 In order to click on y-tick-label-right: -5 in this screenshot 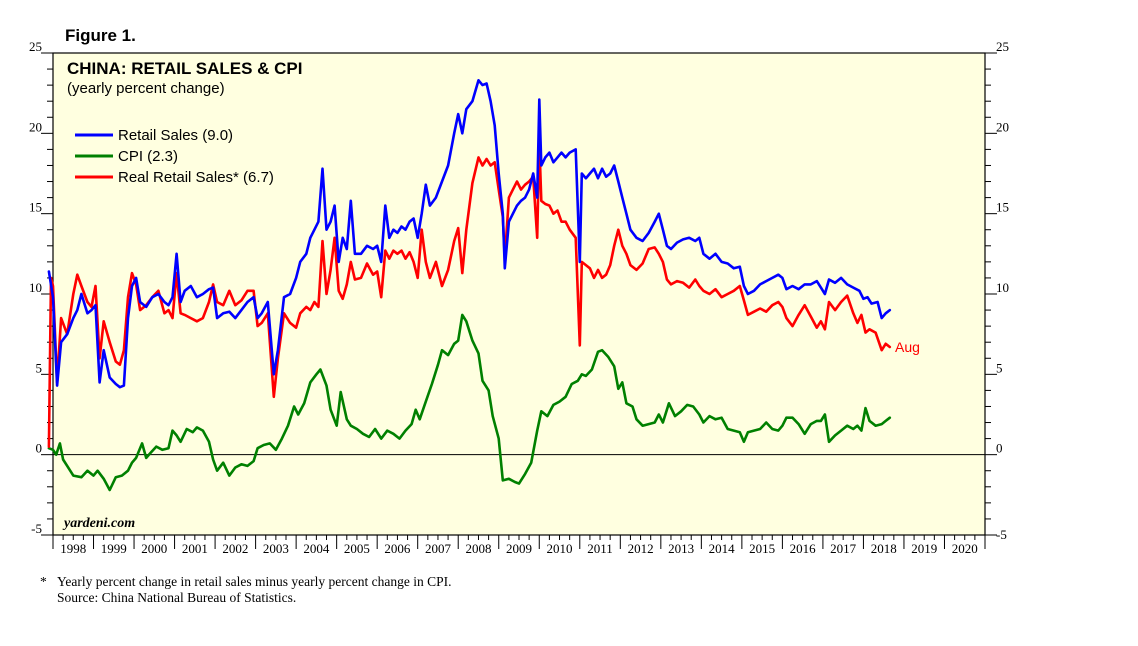, I will do `click(1001, 534)`.